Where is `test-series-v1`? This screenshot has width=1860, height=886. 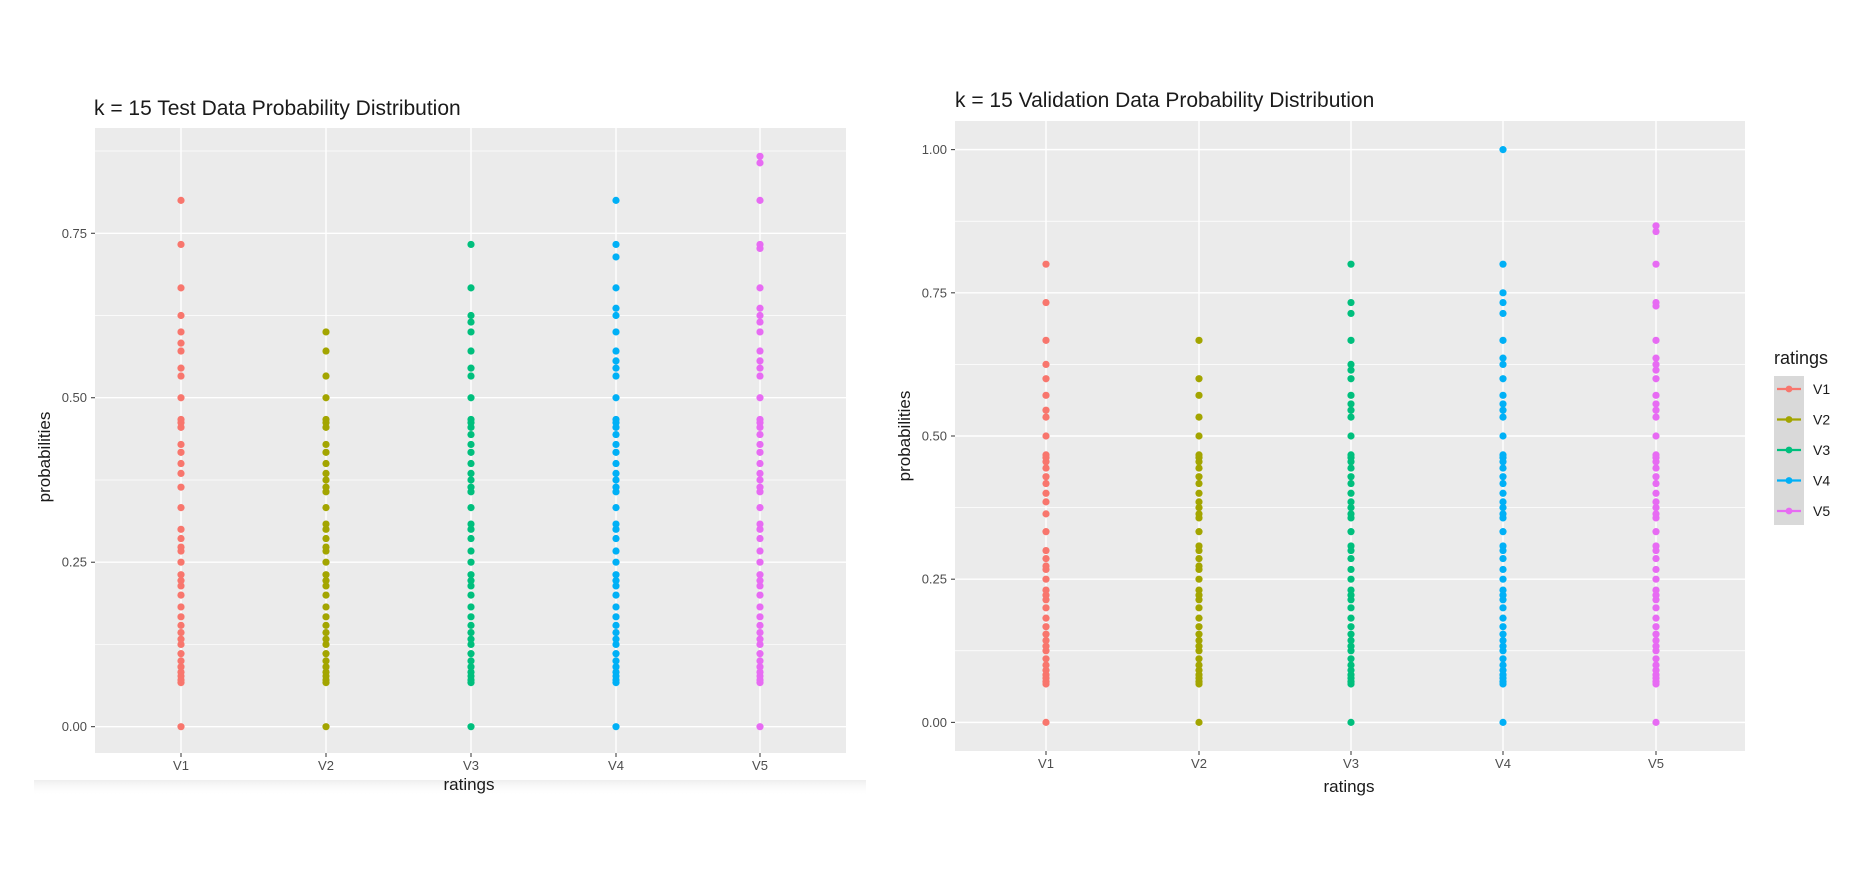
test-series-v1 is located at coordinates (181, 463).